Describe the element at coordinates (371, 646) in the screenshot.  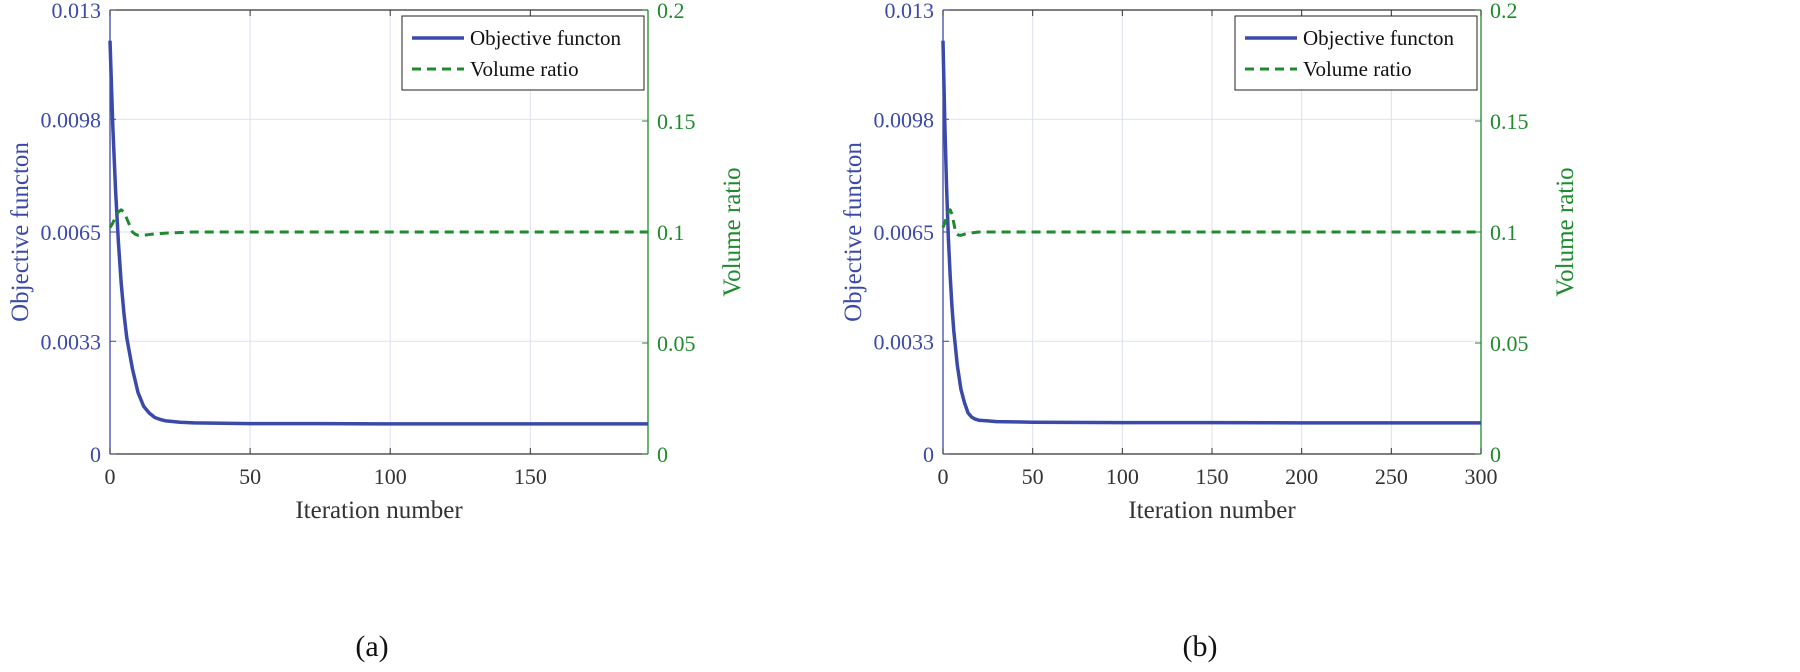
I see `panel-label: (a)` at that location.